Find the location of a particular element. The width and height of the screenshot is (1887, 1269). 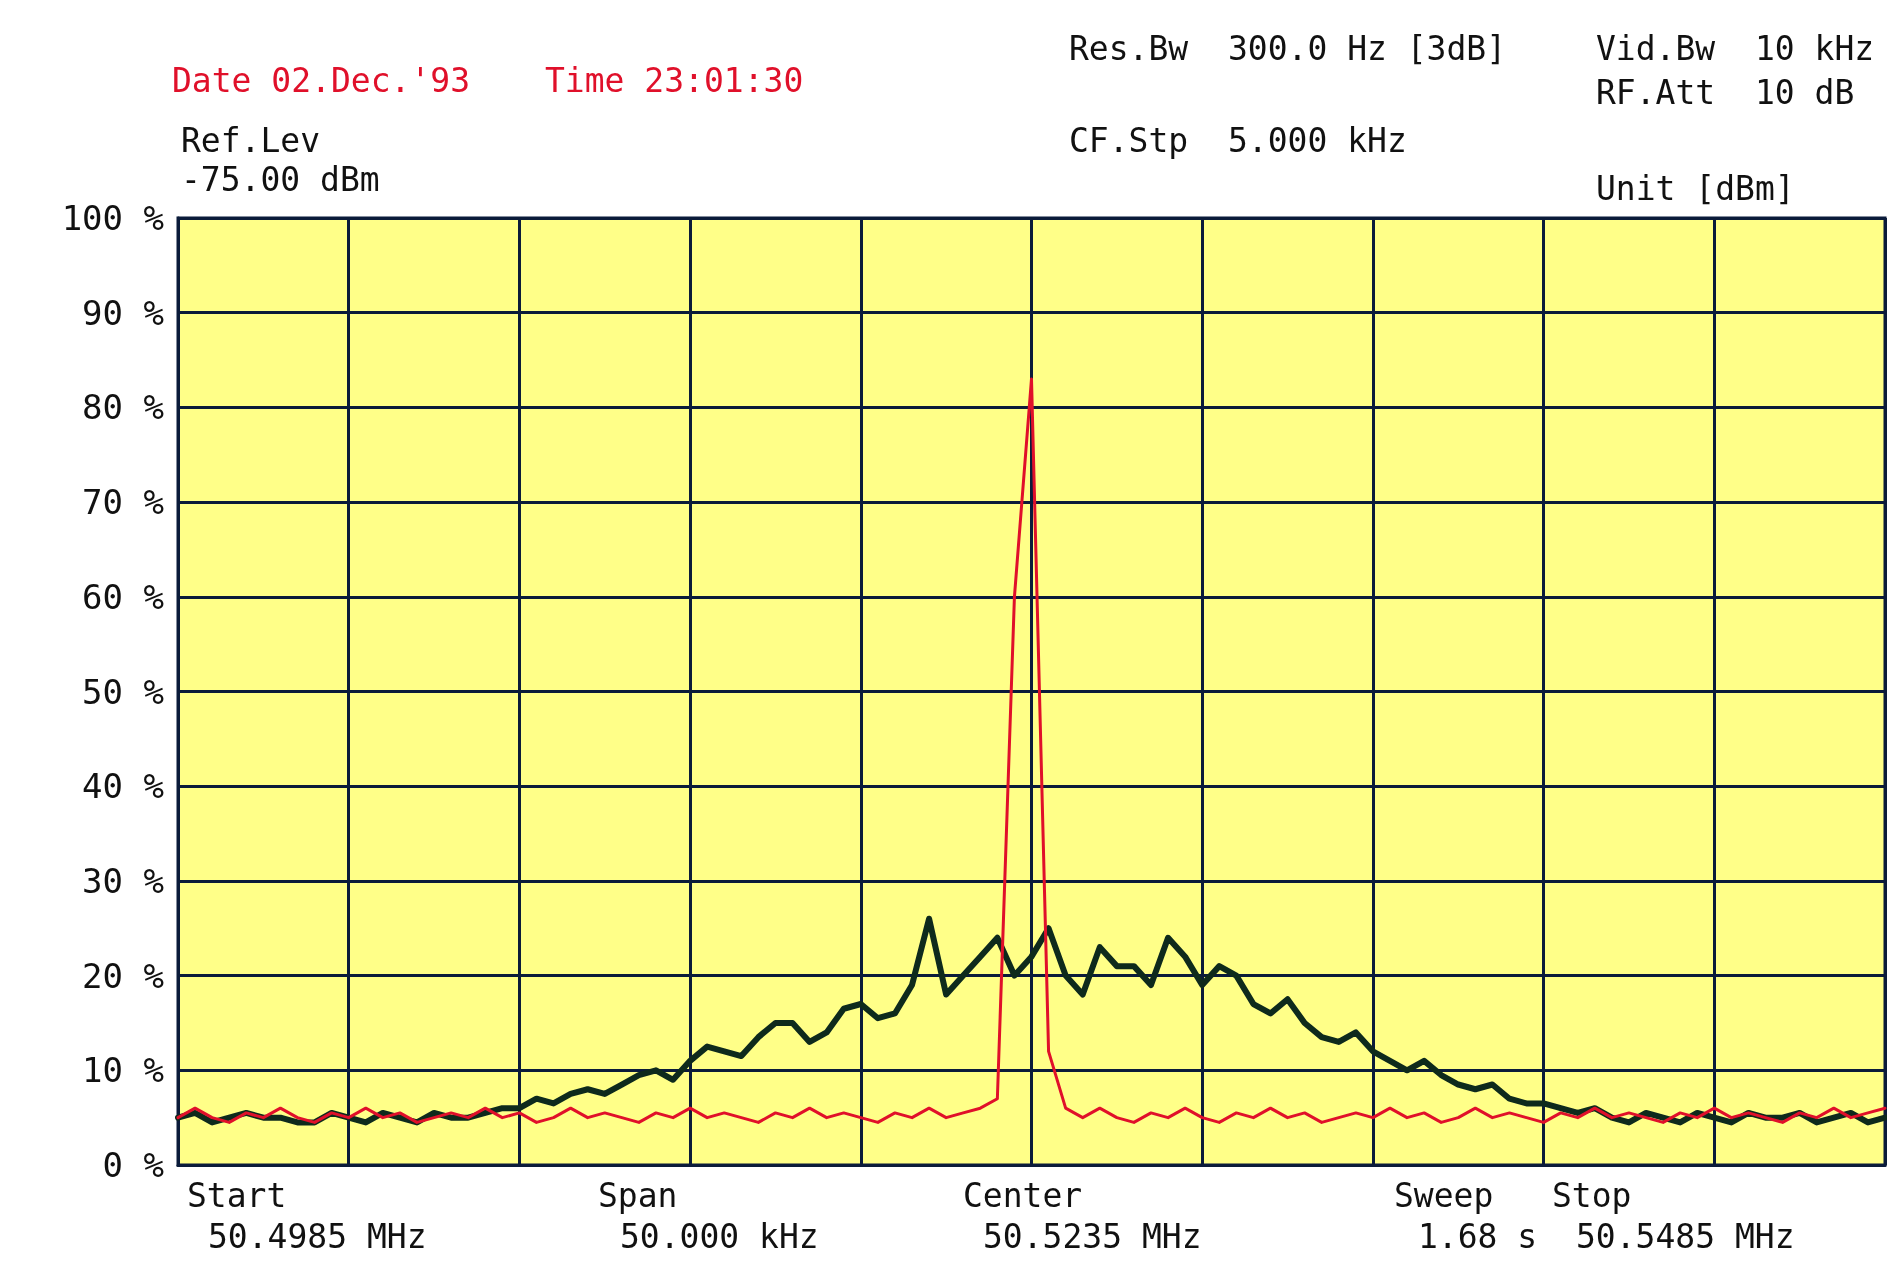

text: Unit [dBm] is located at coordinates (1695, 188).